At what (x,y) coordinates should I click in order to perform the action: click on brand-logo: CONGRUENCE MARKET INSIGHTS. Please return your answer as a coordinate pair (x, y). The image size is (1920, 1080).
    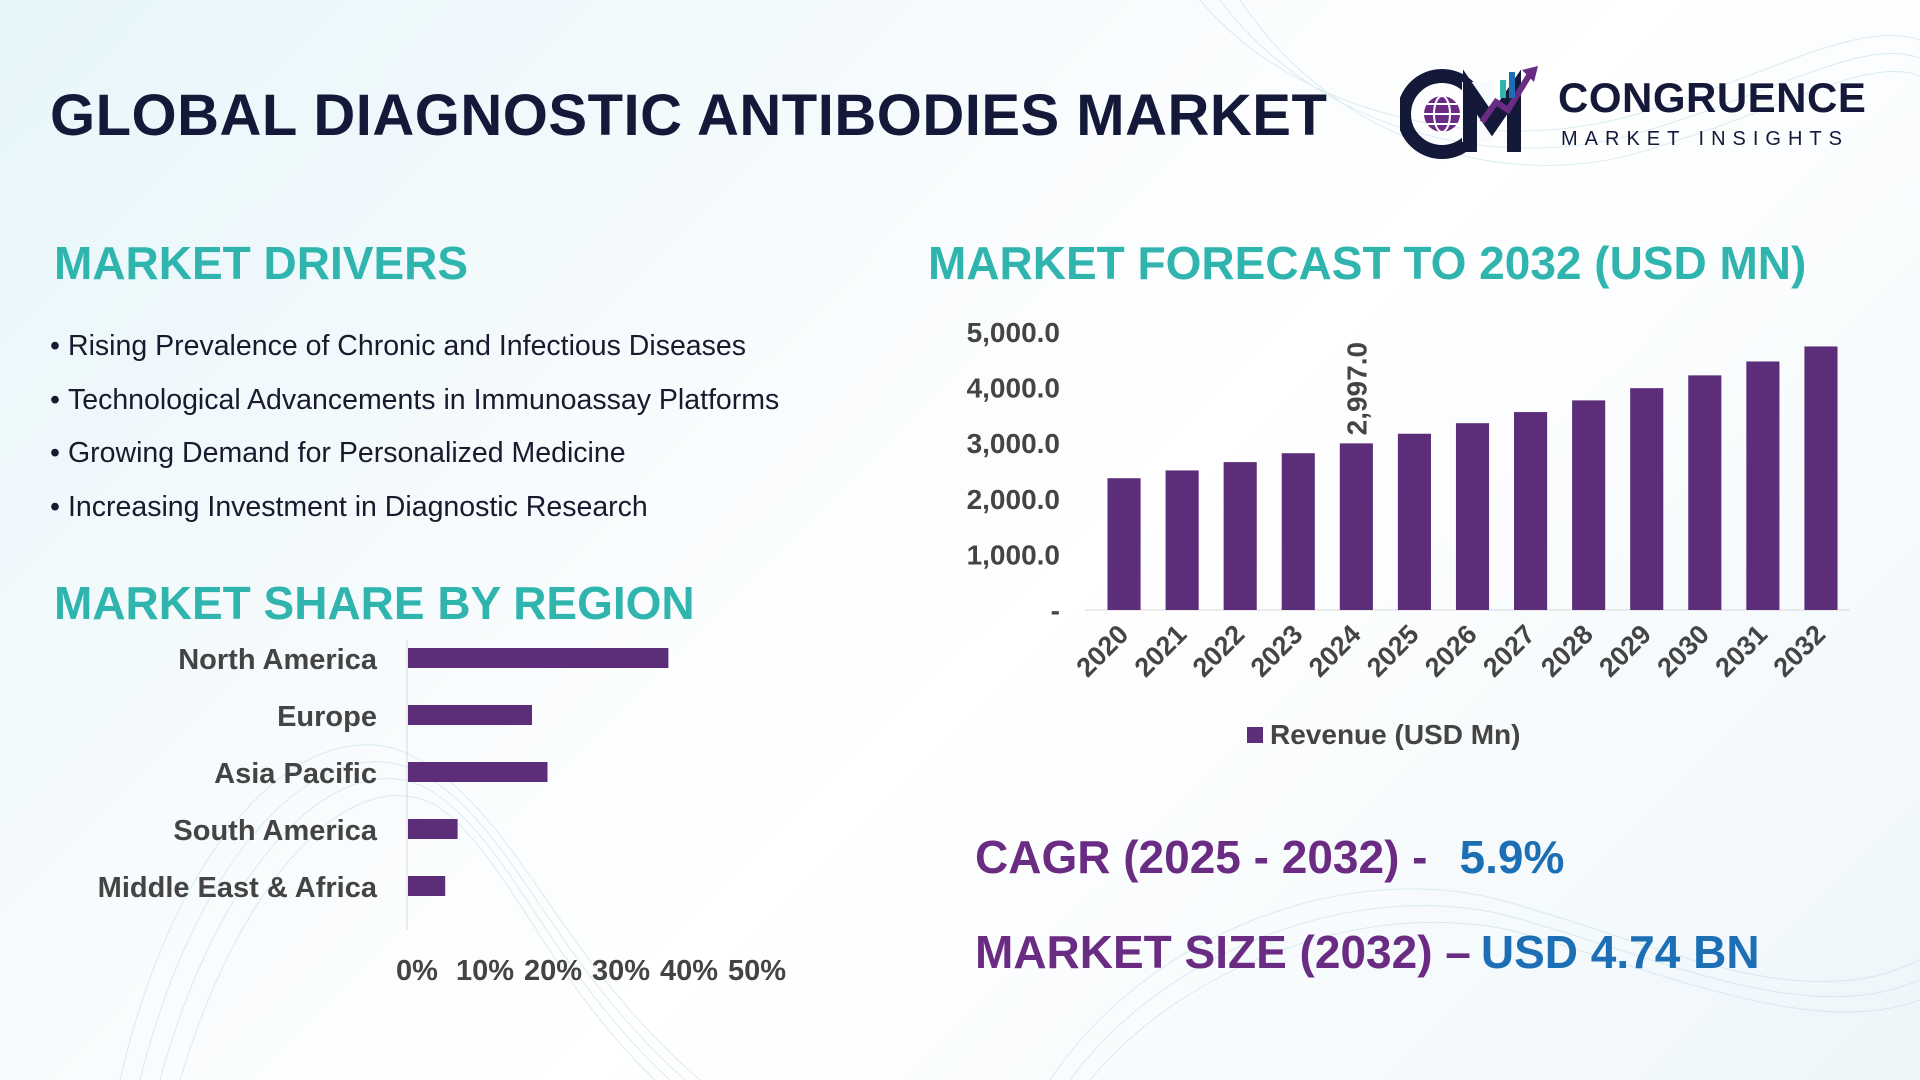
    Looking at the image, I should click on (1640, 107).